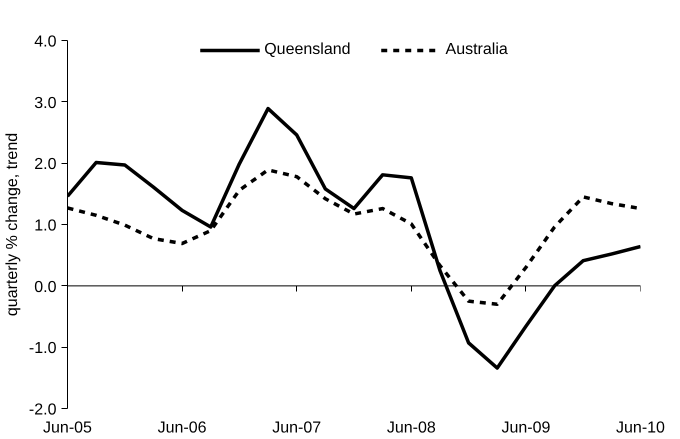  Describe the element at coordinates (45, 42) in the screenshot. I see `y-tick-label: 4.0` at that location.